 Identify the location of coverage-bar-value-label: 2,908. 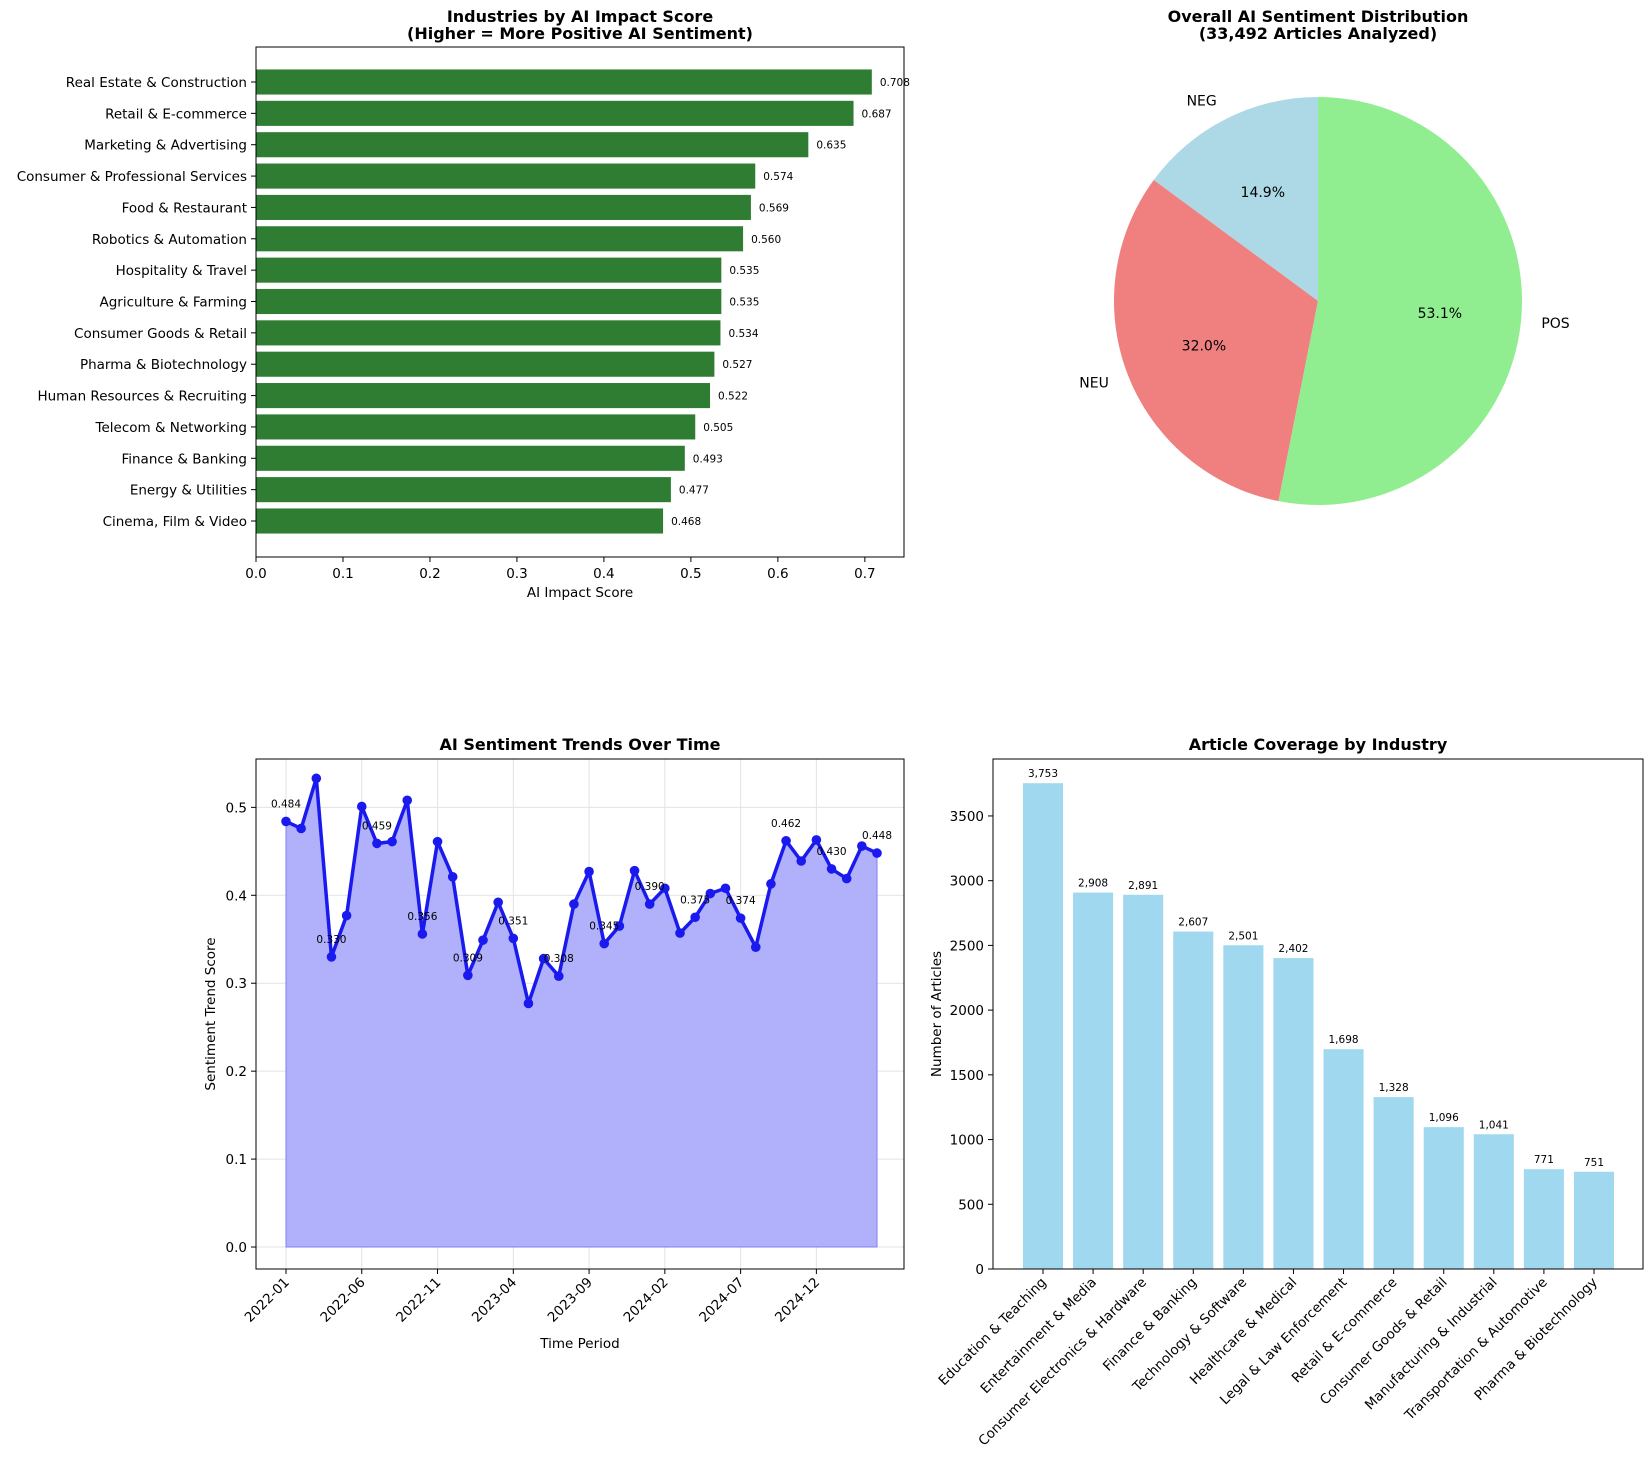
(1093, 884).